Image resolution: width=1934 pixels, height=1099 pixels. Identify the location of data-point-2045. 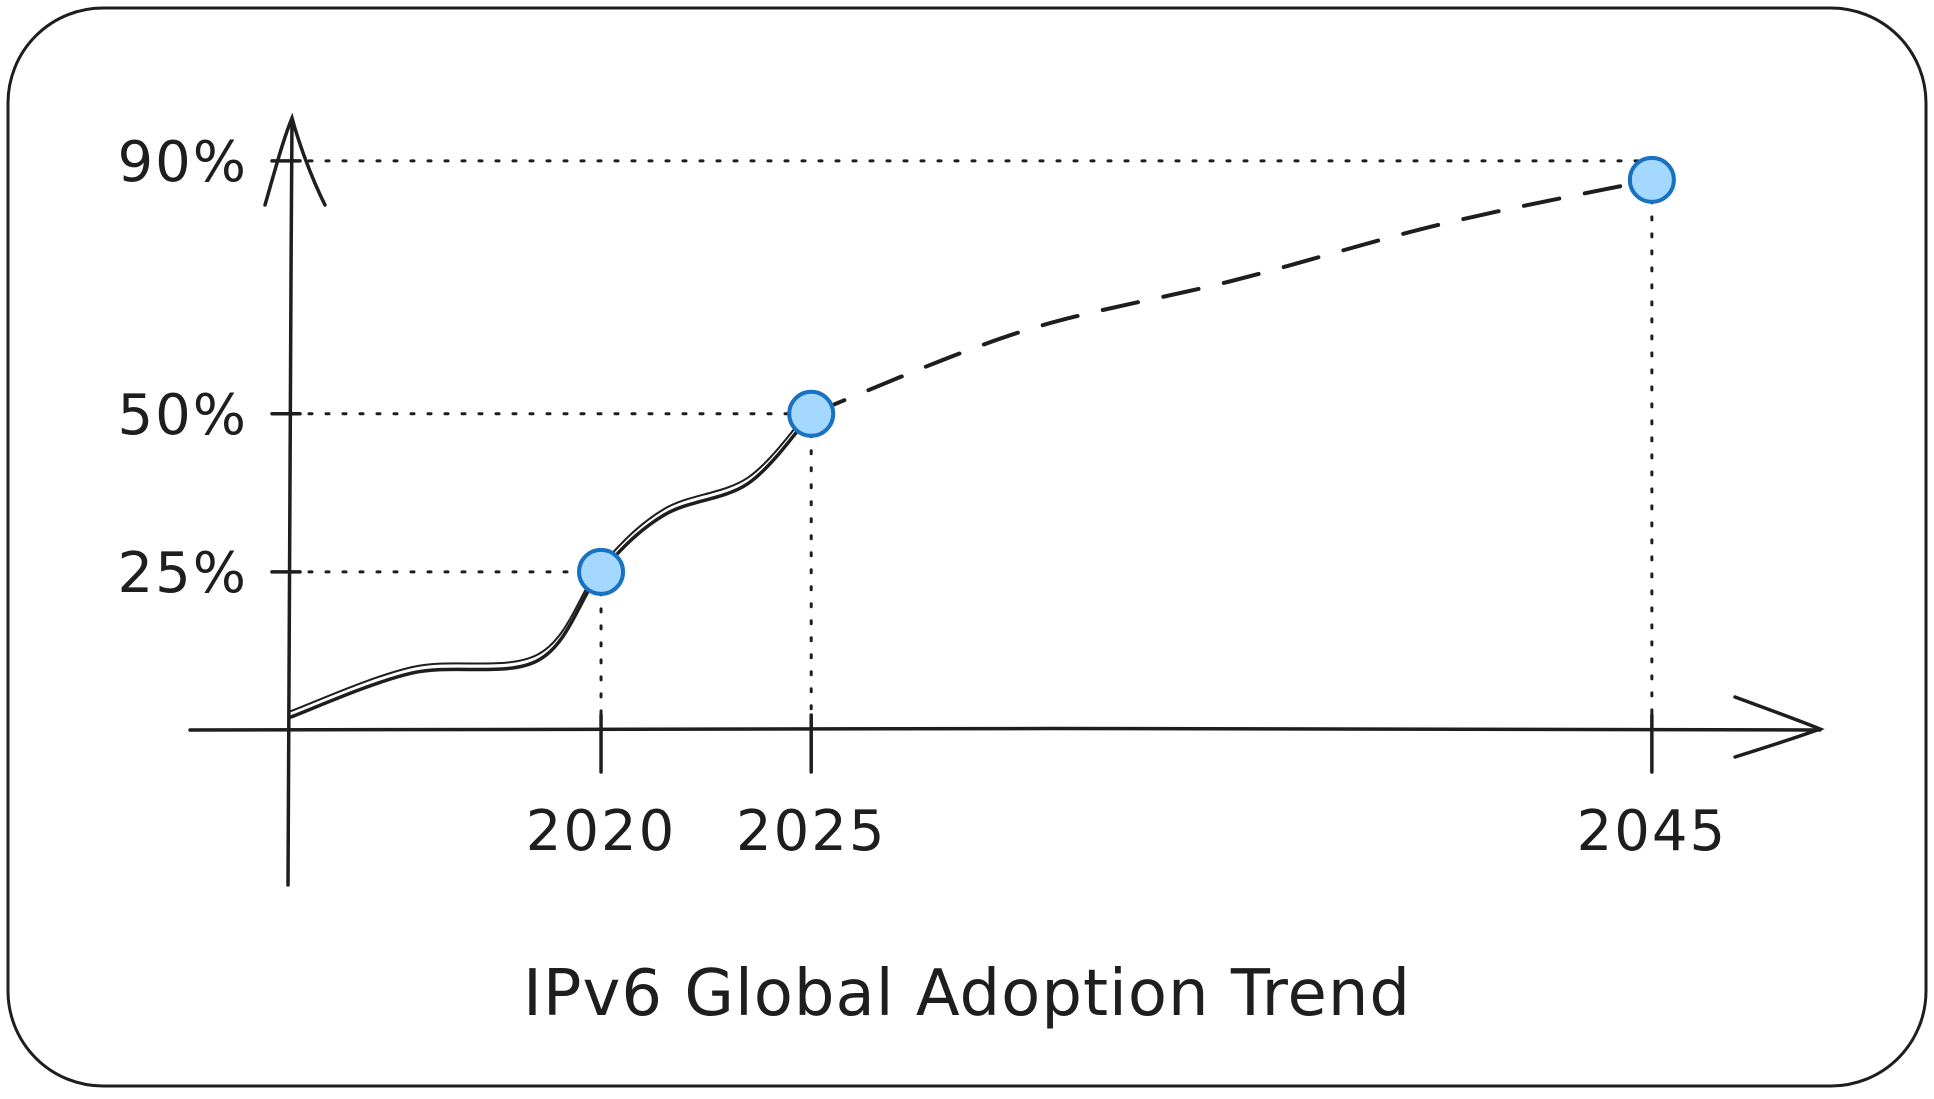
(1651, 179).